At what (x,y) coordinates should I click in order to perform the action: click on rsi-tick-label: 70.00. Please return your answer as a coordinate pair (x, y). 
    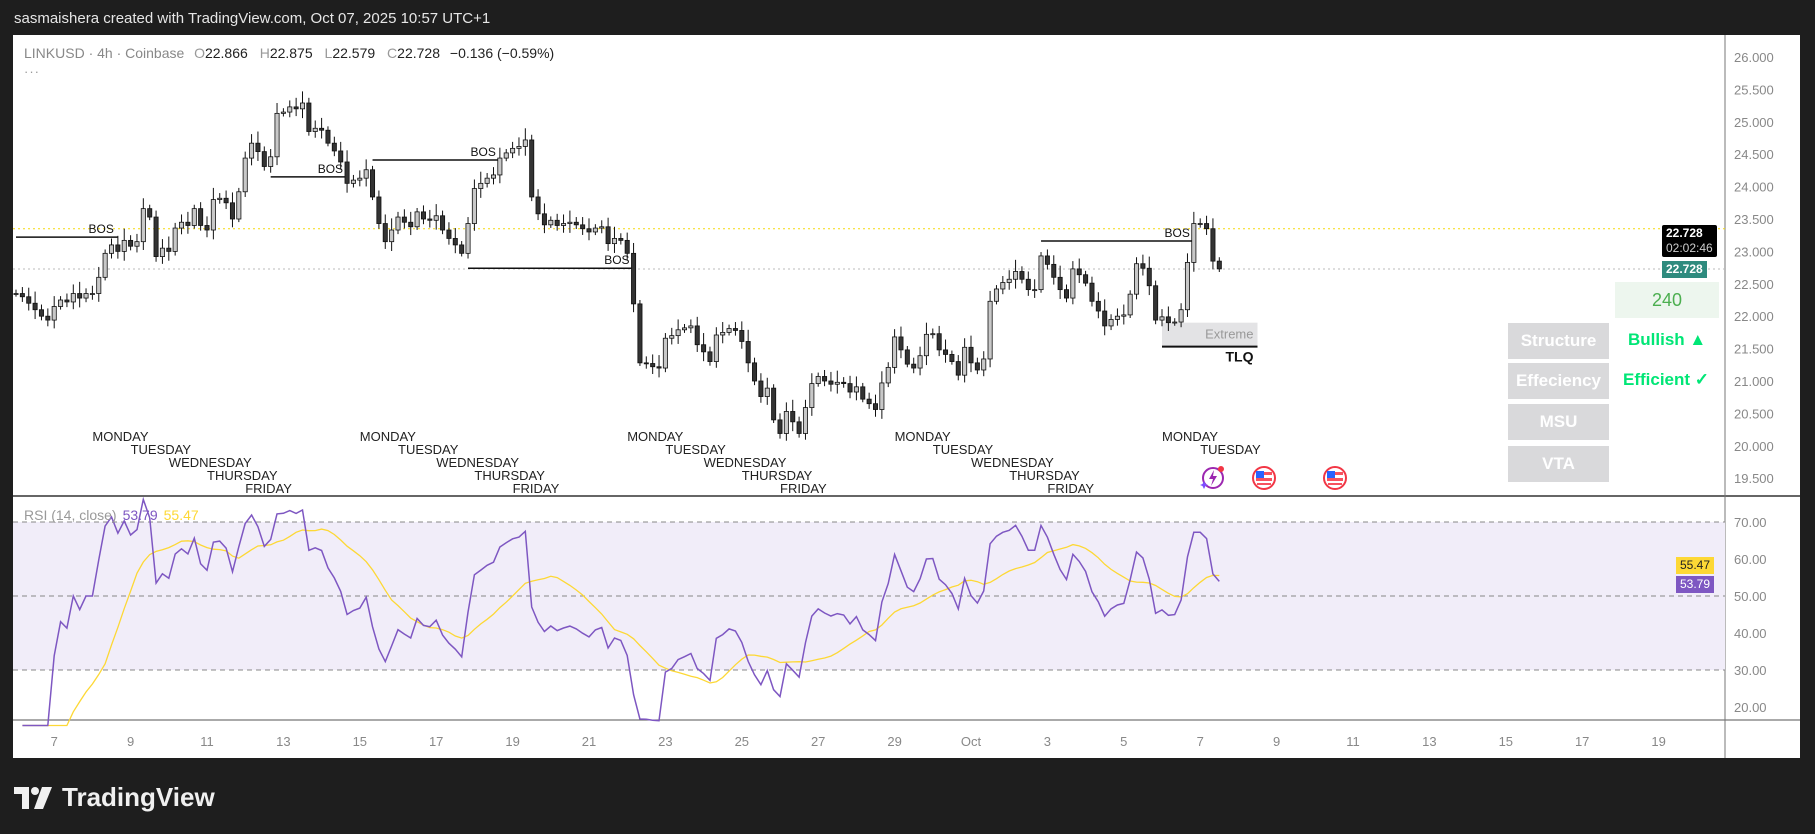
    Looking at the image, I should click on (1750, 522).